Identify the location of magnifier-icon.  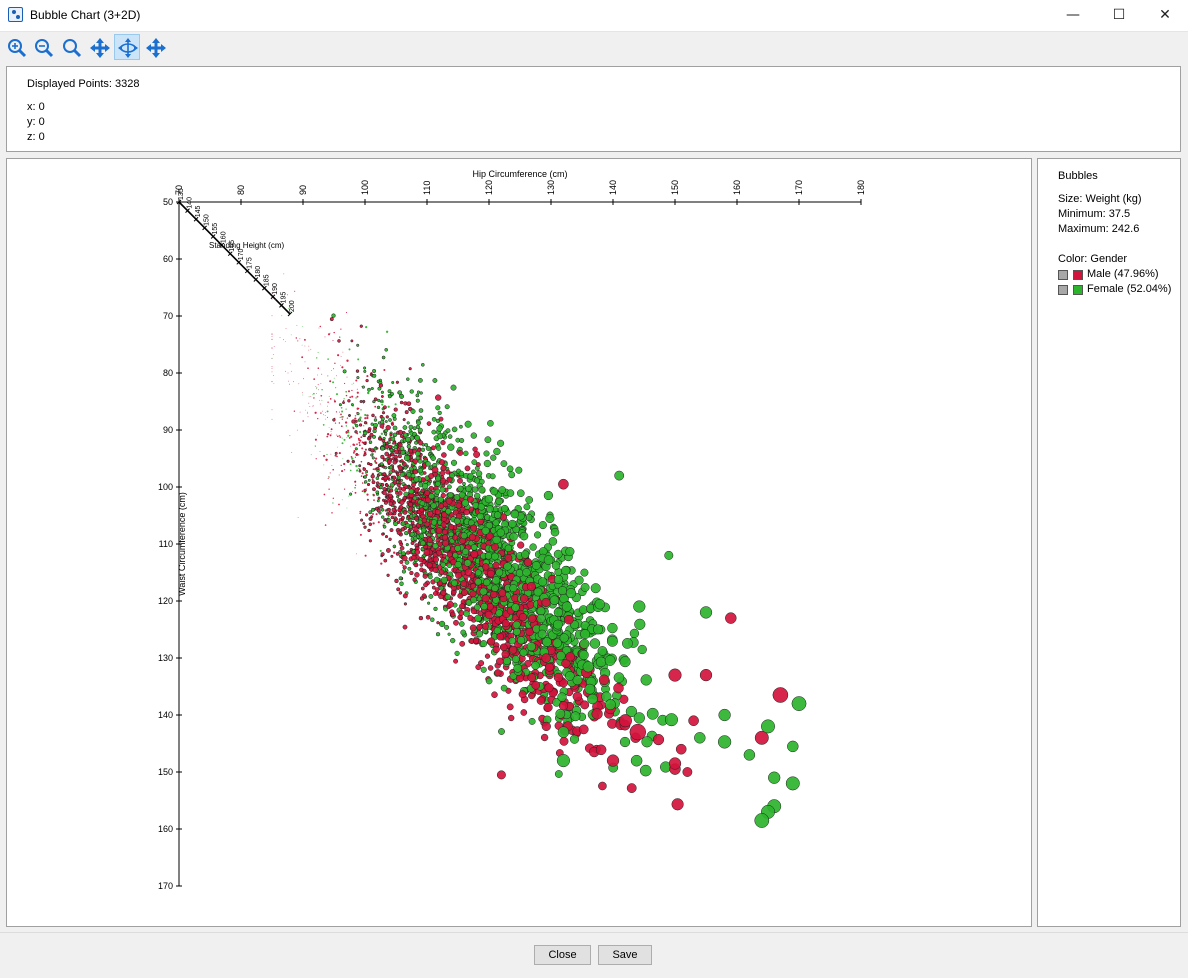
(72, 48).